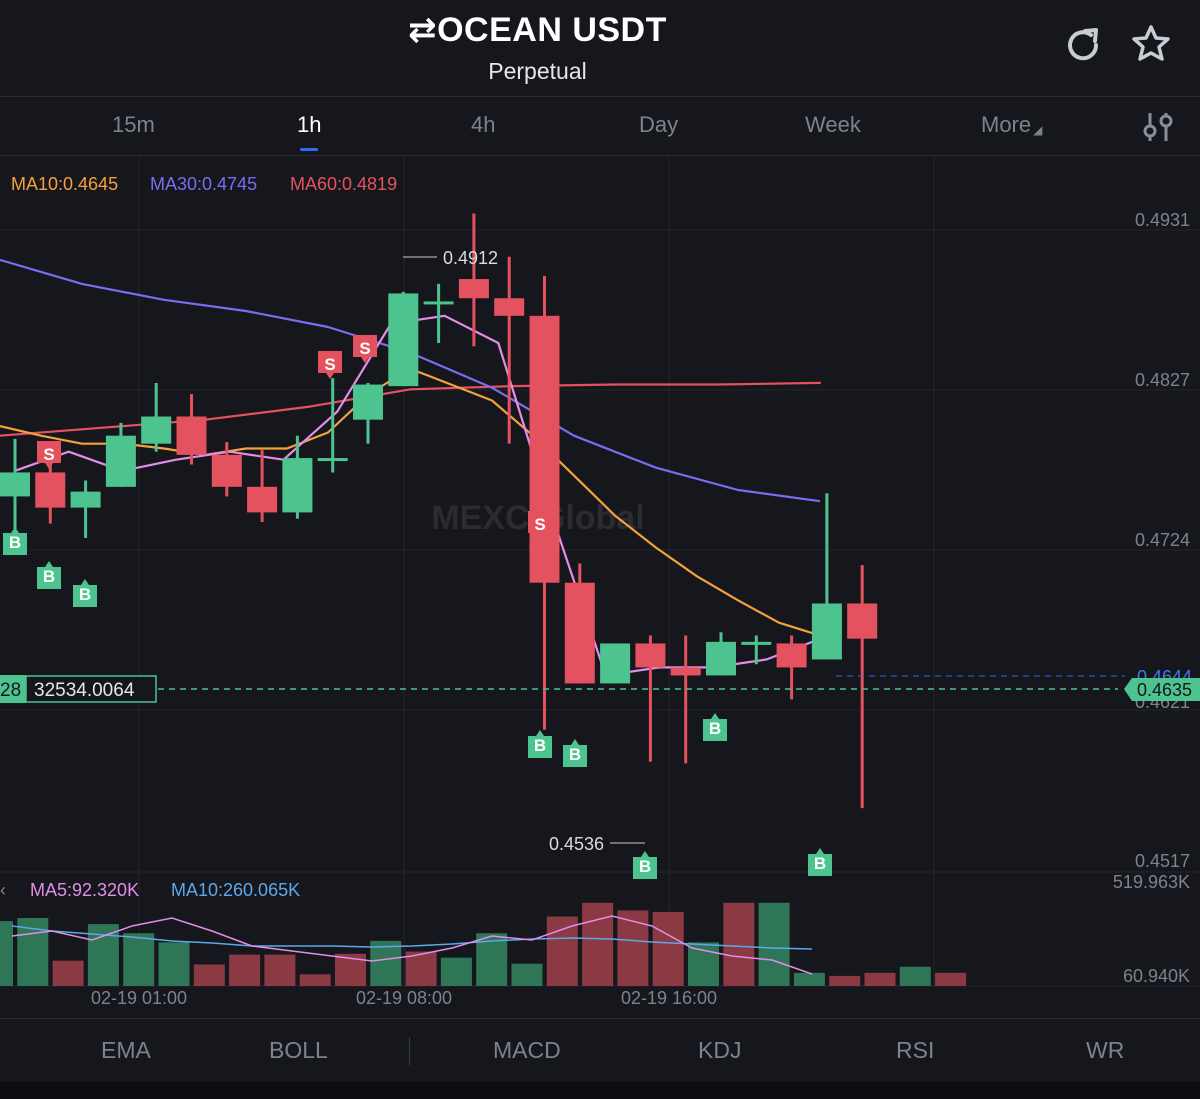 This screenshot has height=1099, width=1200. What do you see at coordinates (10, 690) in the screenshot?
I see `countdown-prefix: 28` at bounding box center [10, 690].